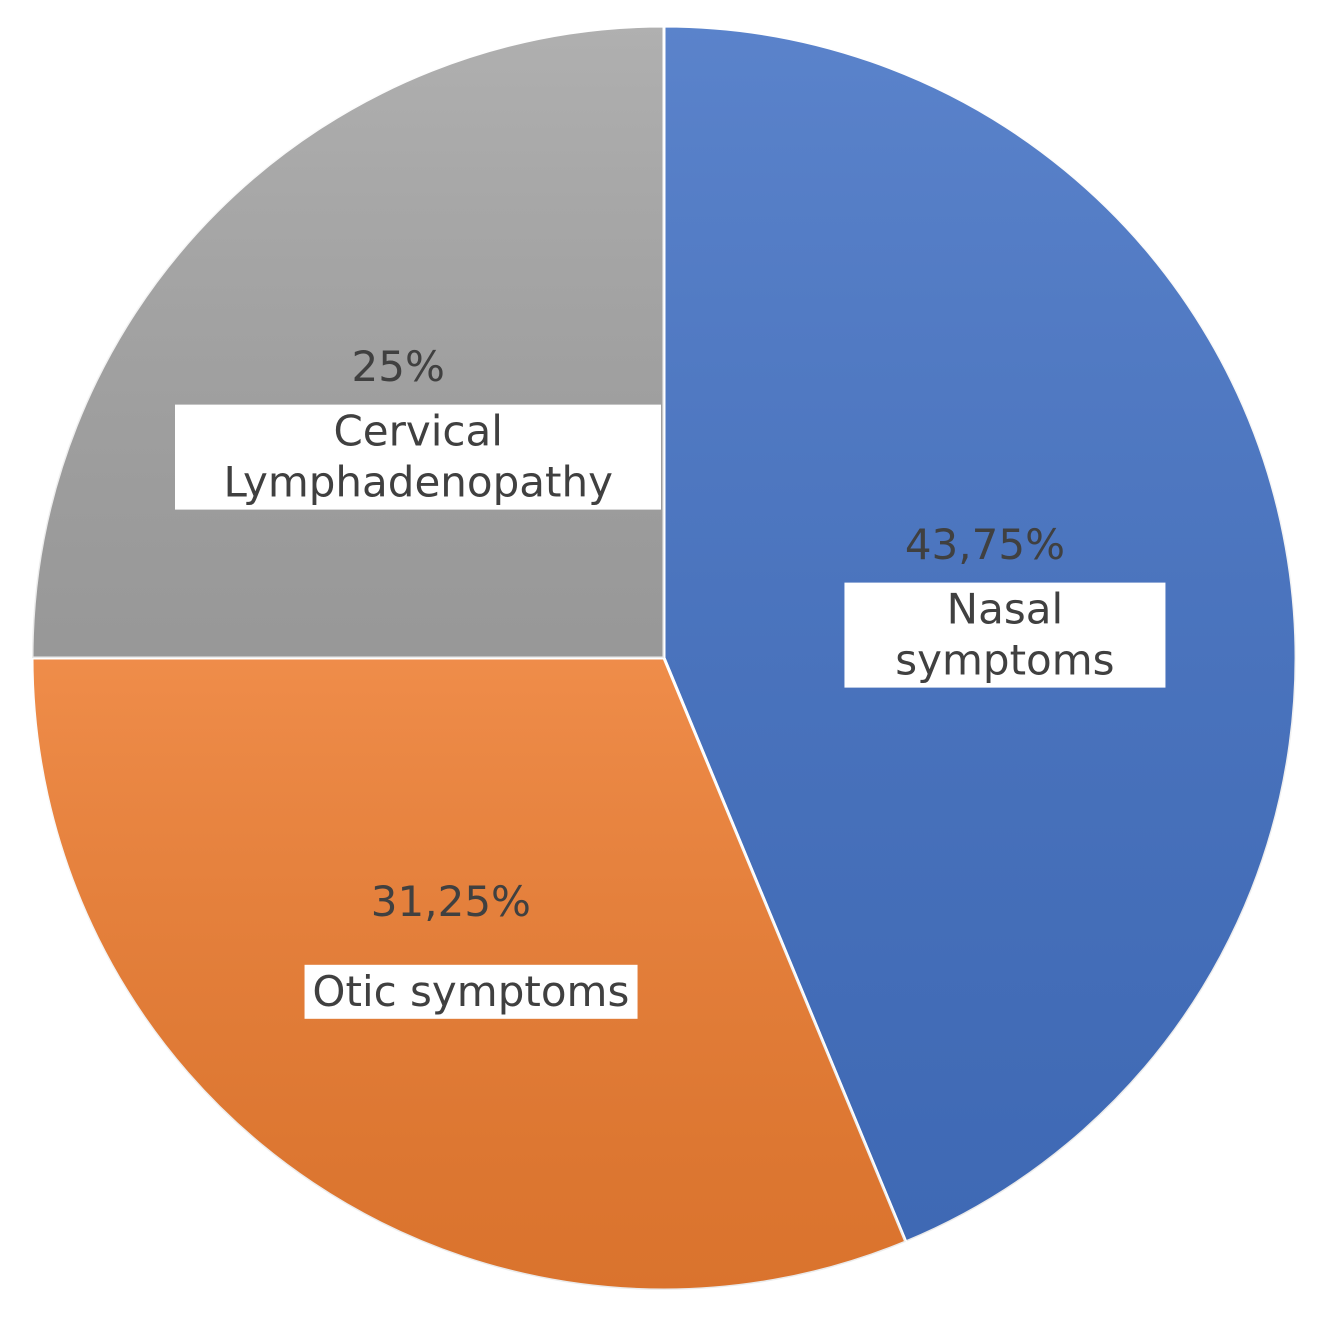 The height and width of the screenshot is (1329, 1326). I want to click on value-label: 25%, so click(398, 367).